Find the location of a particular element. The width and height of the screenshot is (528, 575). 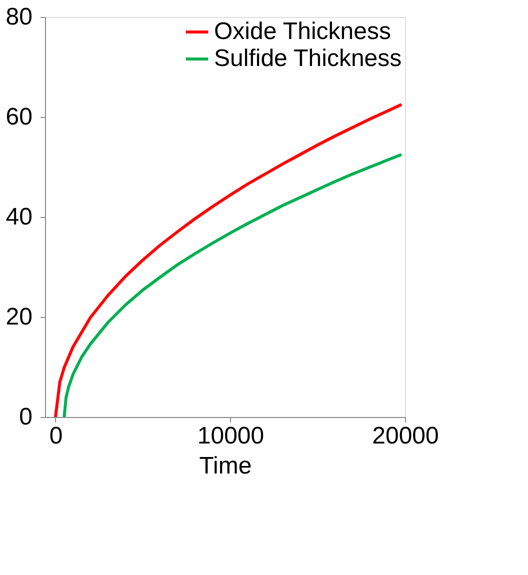

legend-label: Sulfide Thickness is located at coordinates (308, 58).